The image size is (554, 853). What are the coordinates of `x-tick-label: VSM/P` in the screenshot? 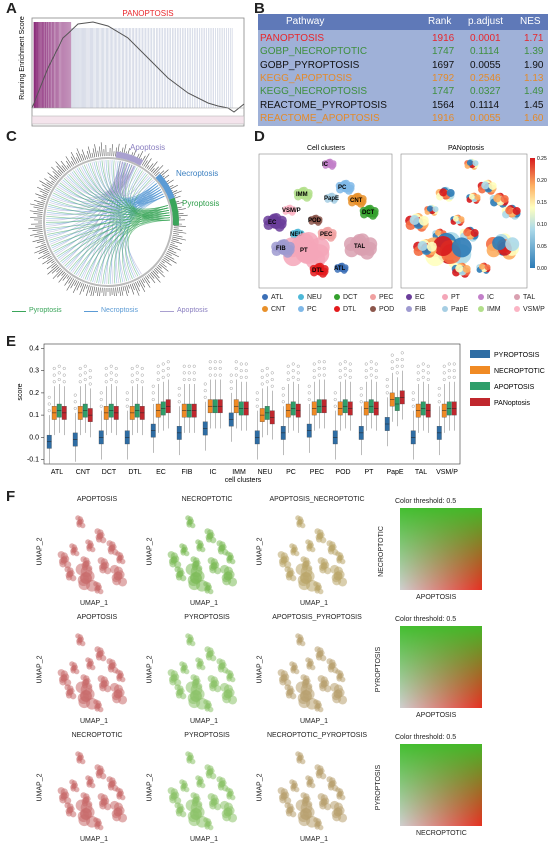 It's located at (447, 472).